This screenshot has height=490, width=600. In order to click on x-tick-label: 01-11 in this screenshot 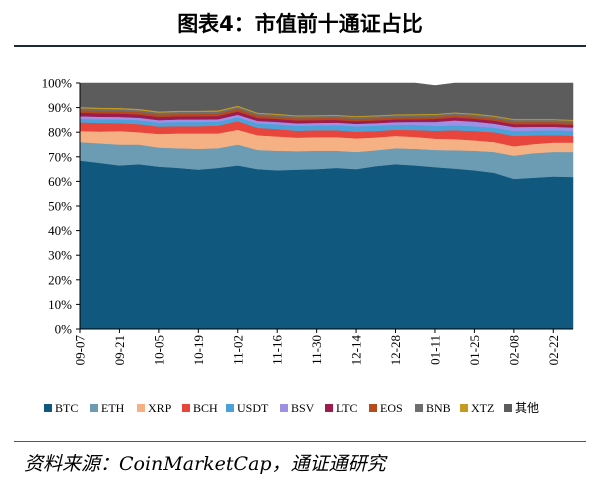, I will do `click(434, 350)`.